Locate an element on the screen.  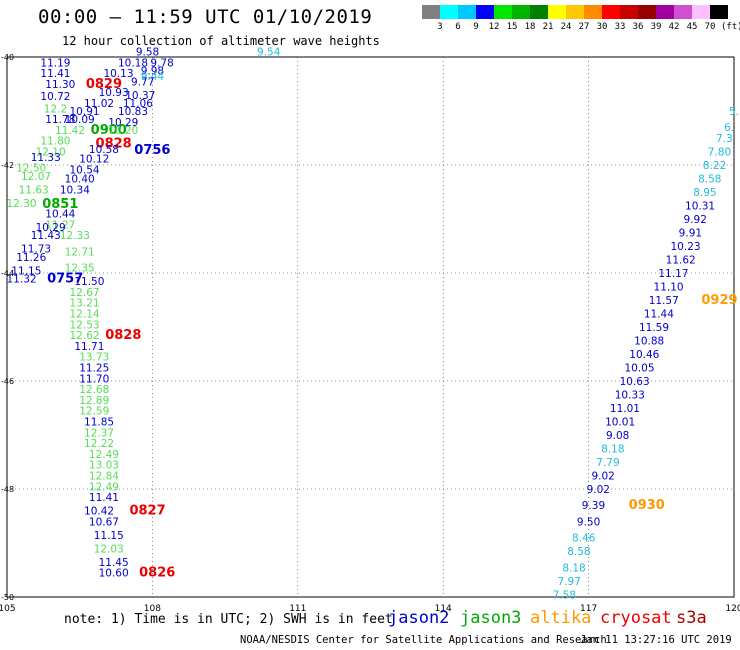
swh-value-22: 10.29 is located at coordinates (123, 123).